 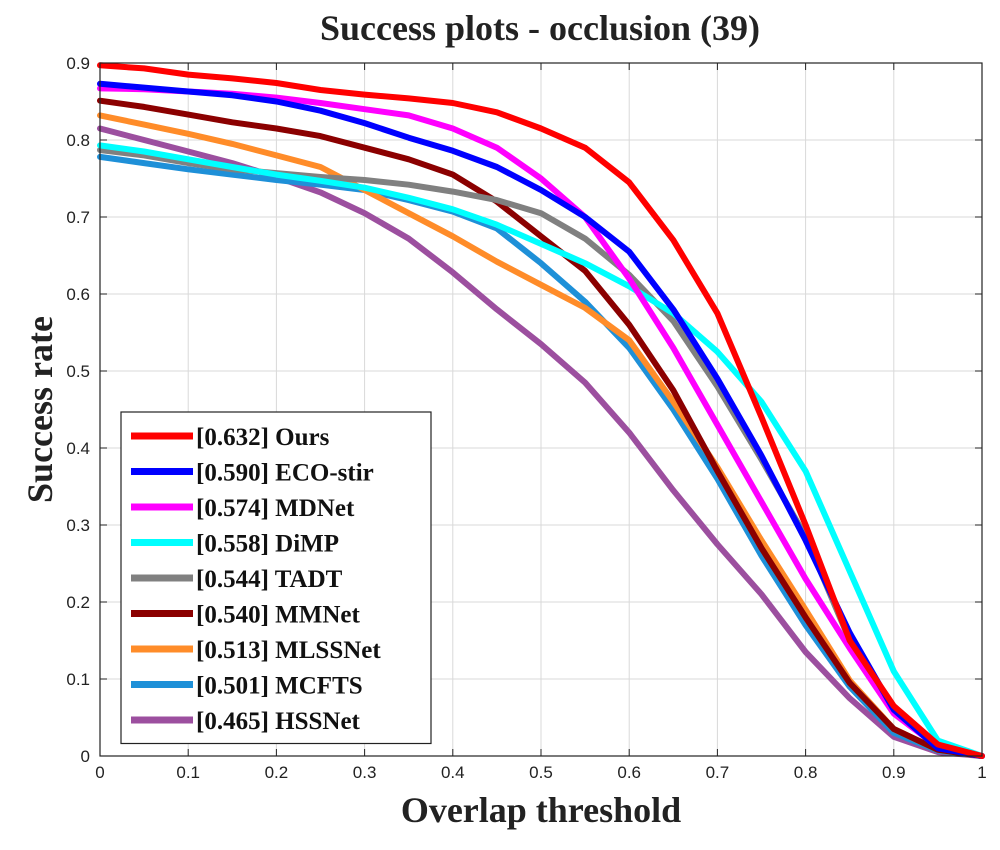 What do you see at coordinates (981, 772) in the screenshot?
I see `x-tick-label: 1` at bounding box center [981, 772].